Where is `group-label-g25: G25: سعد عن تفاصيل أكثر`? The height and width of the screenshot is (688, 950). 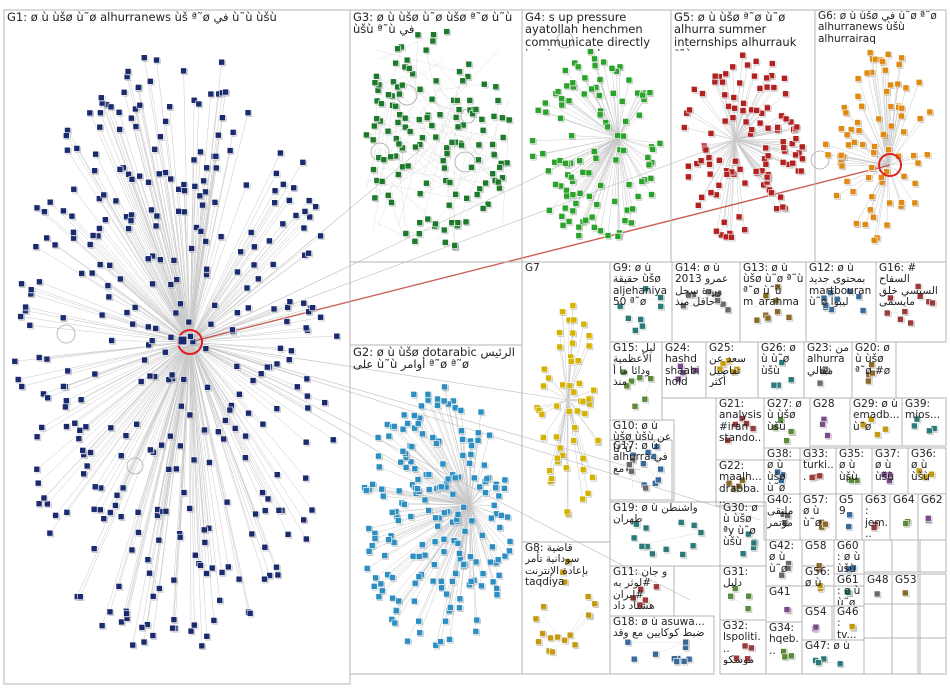 group-label-g25: G25: سعد عن تفاصيل أكثر is located at coordinates (727, 365).